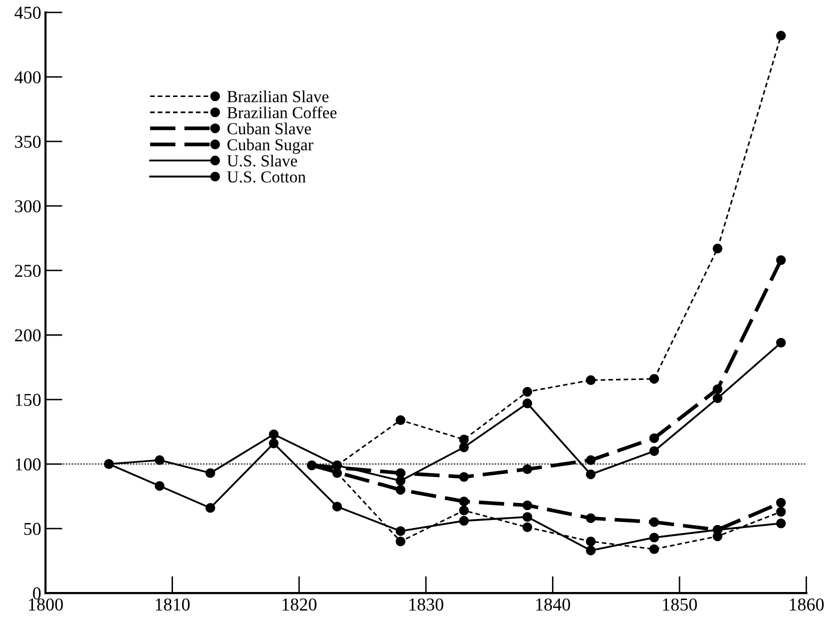  Describe the element at coordinates (28, 464) in the screenshot. I see `y-tick-label: 100` at that location.